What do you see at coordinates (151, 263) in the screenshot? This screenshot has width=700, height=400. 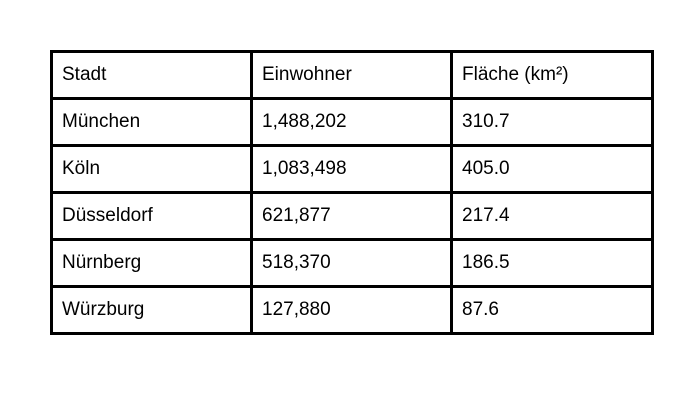 I see `cell-stadt: Nürnberg` at bounding box center [151, 263].